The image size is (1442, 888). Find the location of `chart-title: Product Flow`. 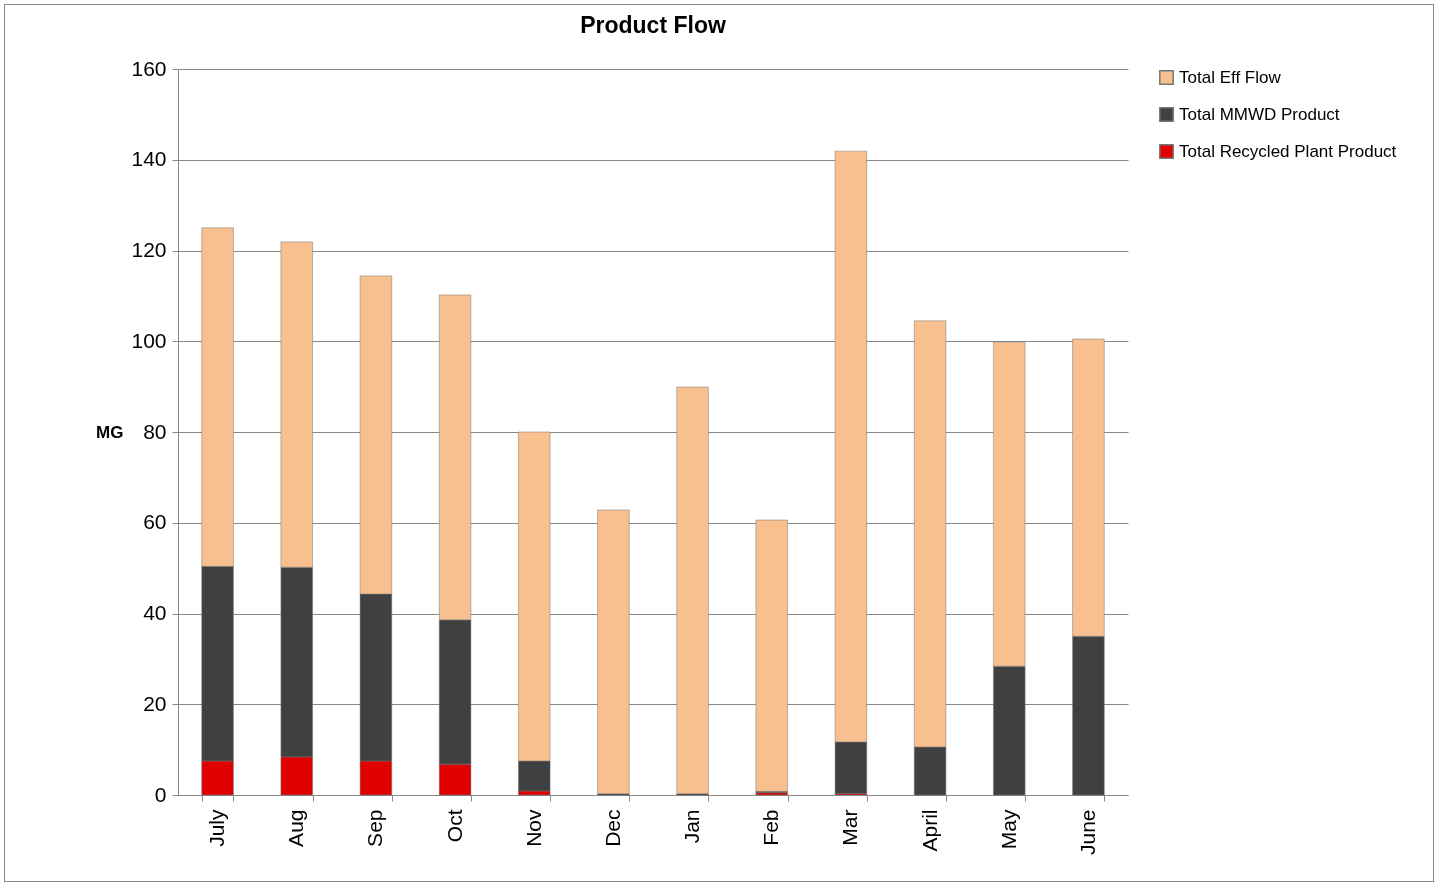

chart-title: Product Flow is located at coordinates (653, 25).